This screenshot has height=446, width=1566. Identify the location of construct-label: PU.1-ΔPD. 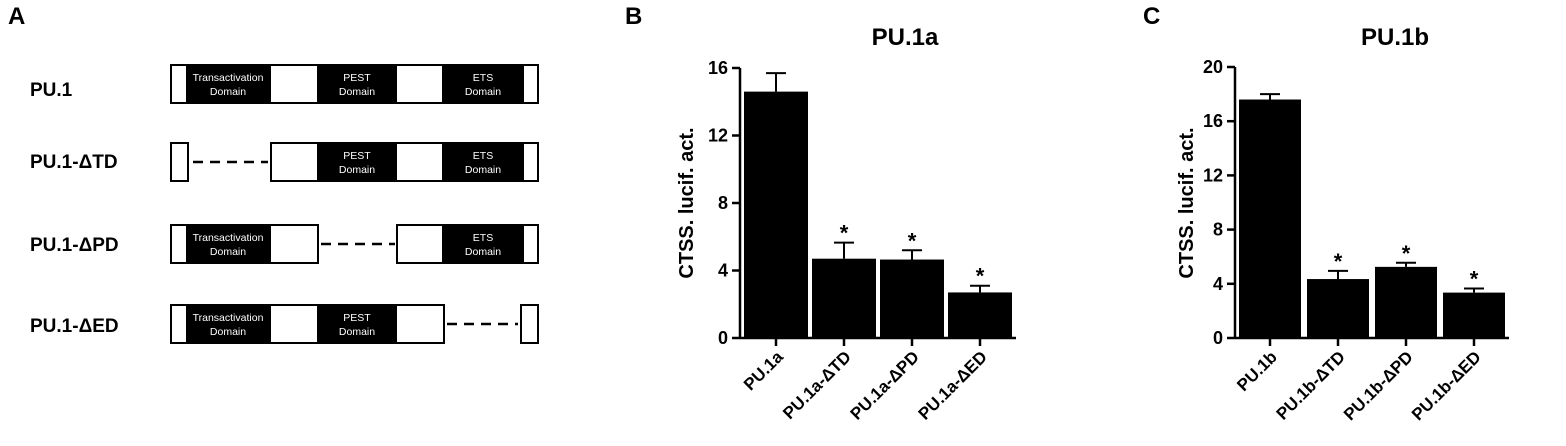
(74, 245).